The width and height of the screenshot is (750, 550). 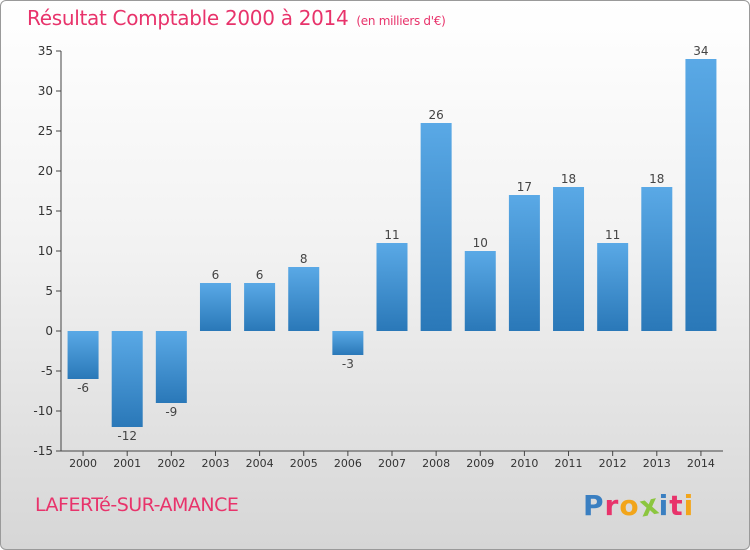 What do you see at coordinates (435, 115) in the screenshot?
I see `data-label: 26` at bounding box center [435, 115].